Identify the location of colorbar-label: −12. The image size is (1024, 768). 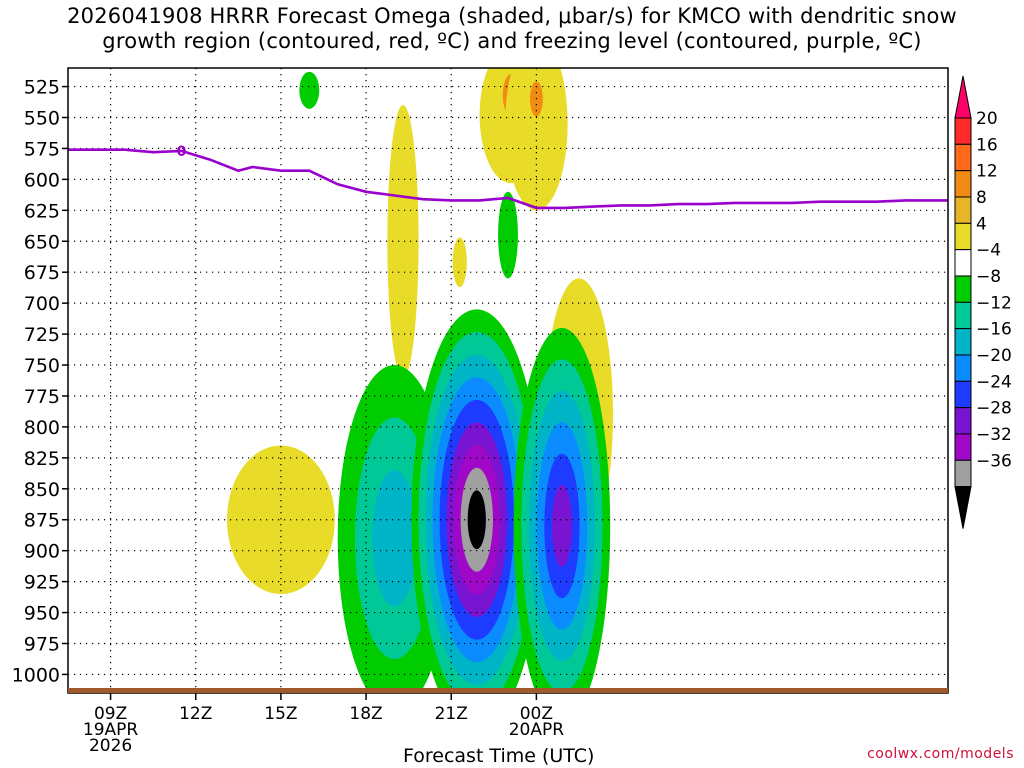
(994, 303).